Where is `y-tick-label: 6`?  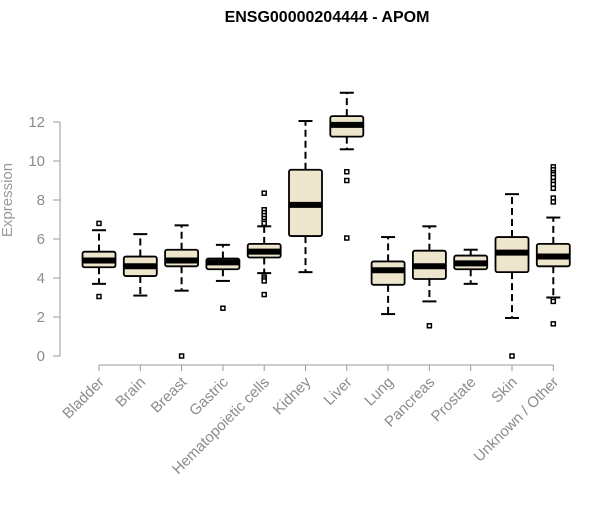 y-tick-label: 6 is located at coordinates (41, 239).